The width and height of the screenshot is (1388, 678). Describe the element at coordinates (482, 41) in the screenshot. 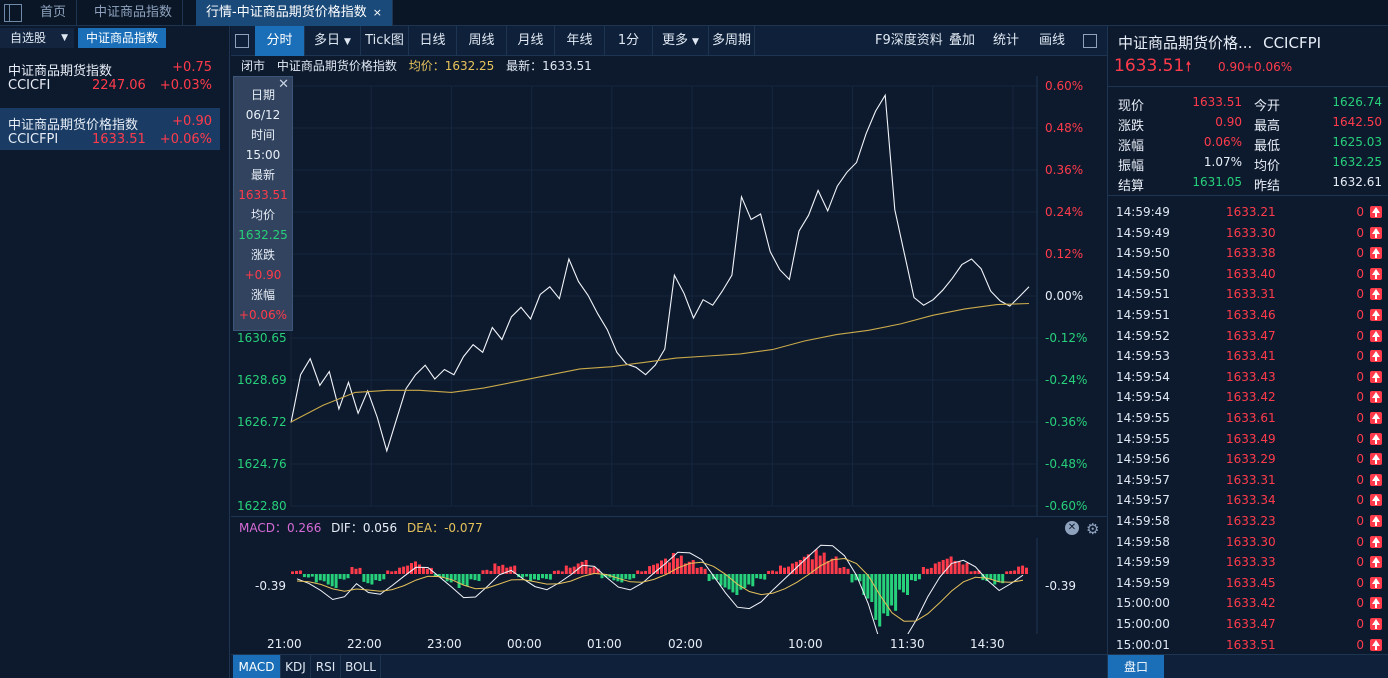

I see `tab-weekly: 周线` at that location.